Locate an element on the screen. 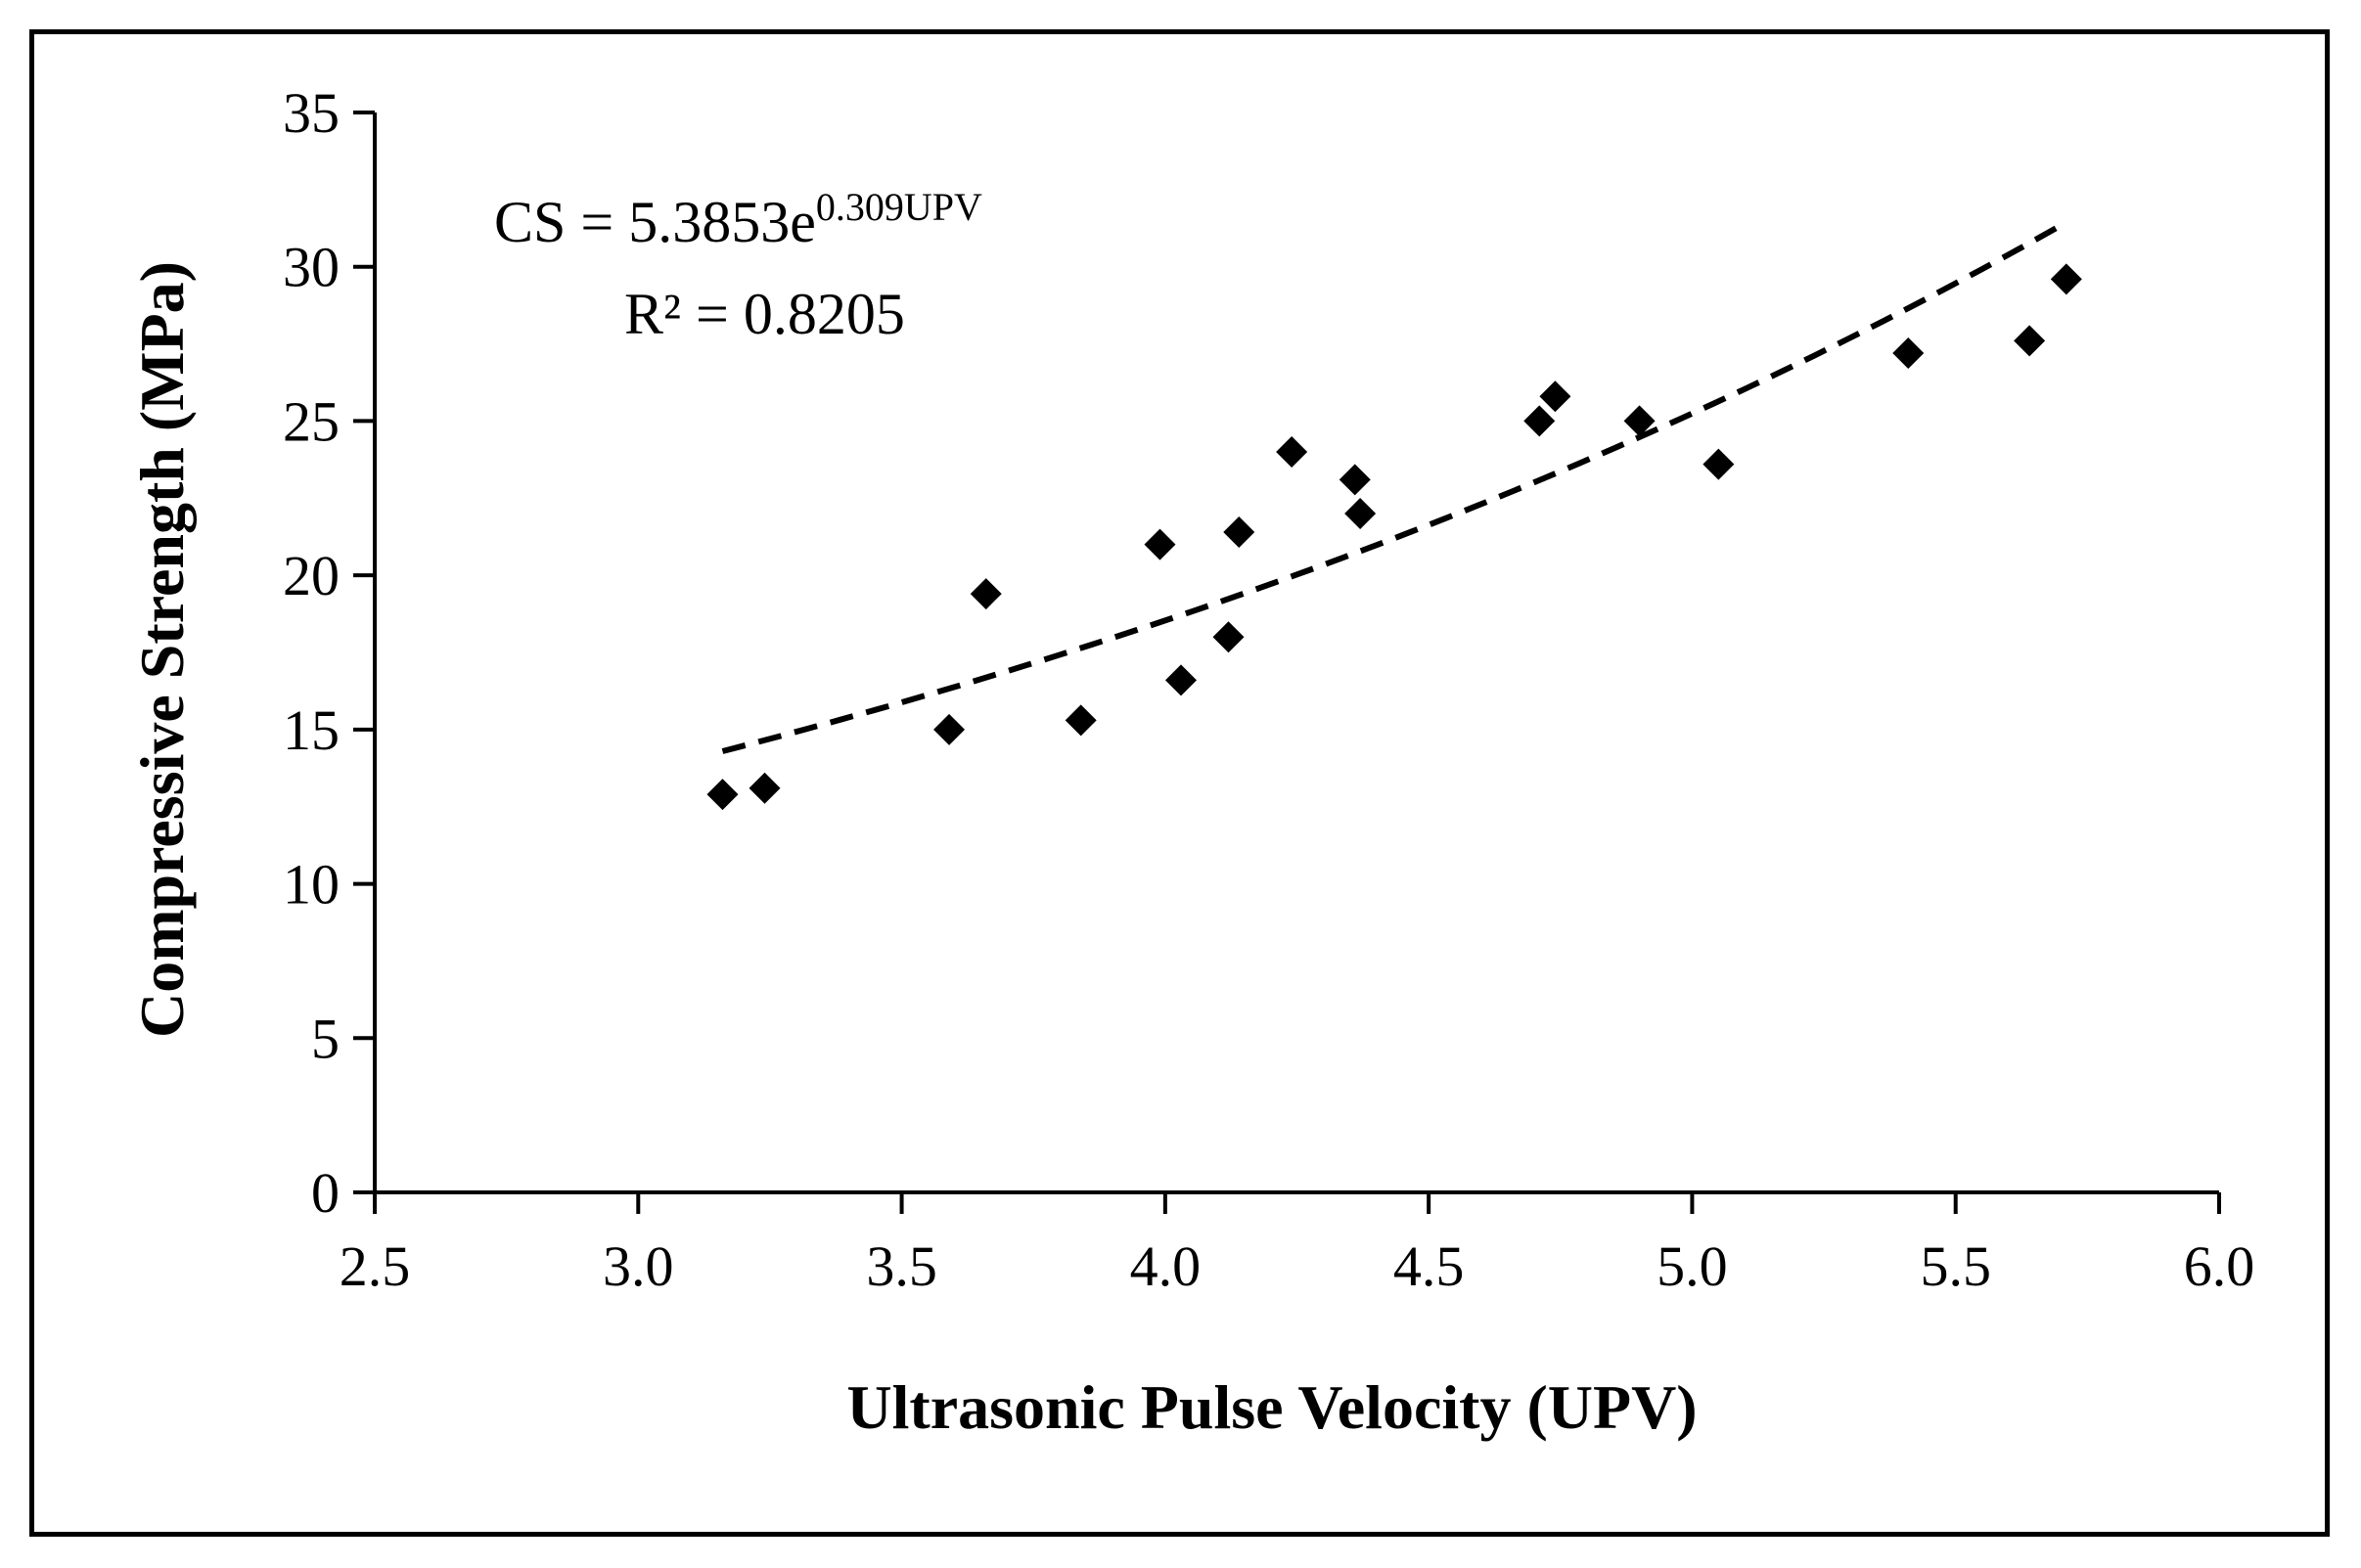 The width and height of the screenshot is (2361, 1568). x-tick-label-2.5: 2.5 is located at coordinates (375, 1266).